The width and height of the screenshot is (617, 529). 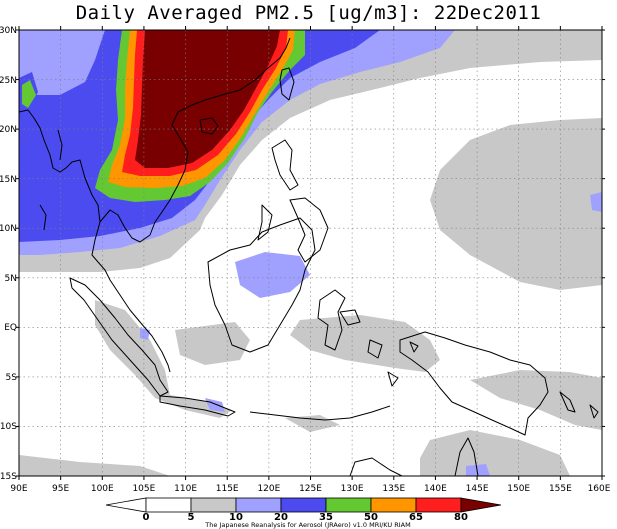 What do you see at coordinates (309, 230) in the screenshot?
I see `coastline-philippines-south` at bounding box center [309, 230].